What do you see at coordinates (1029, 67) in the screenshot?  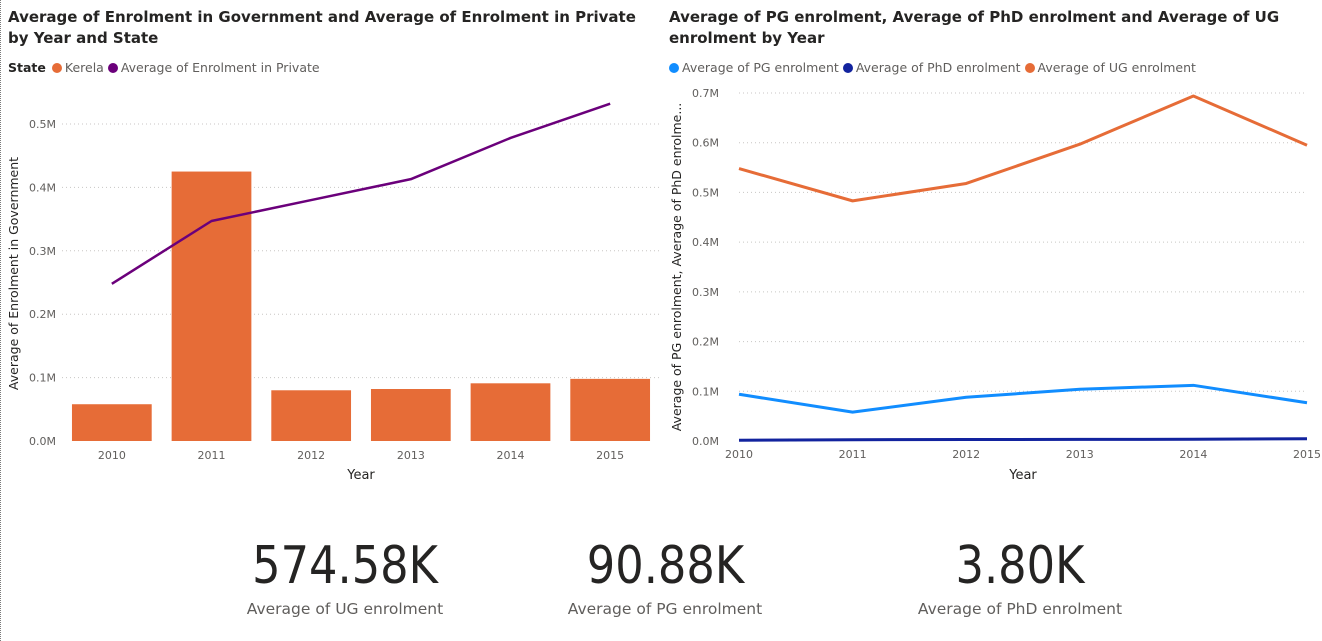 I see `ug-swatch` at bounding box center [1029, 67].